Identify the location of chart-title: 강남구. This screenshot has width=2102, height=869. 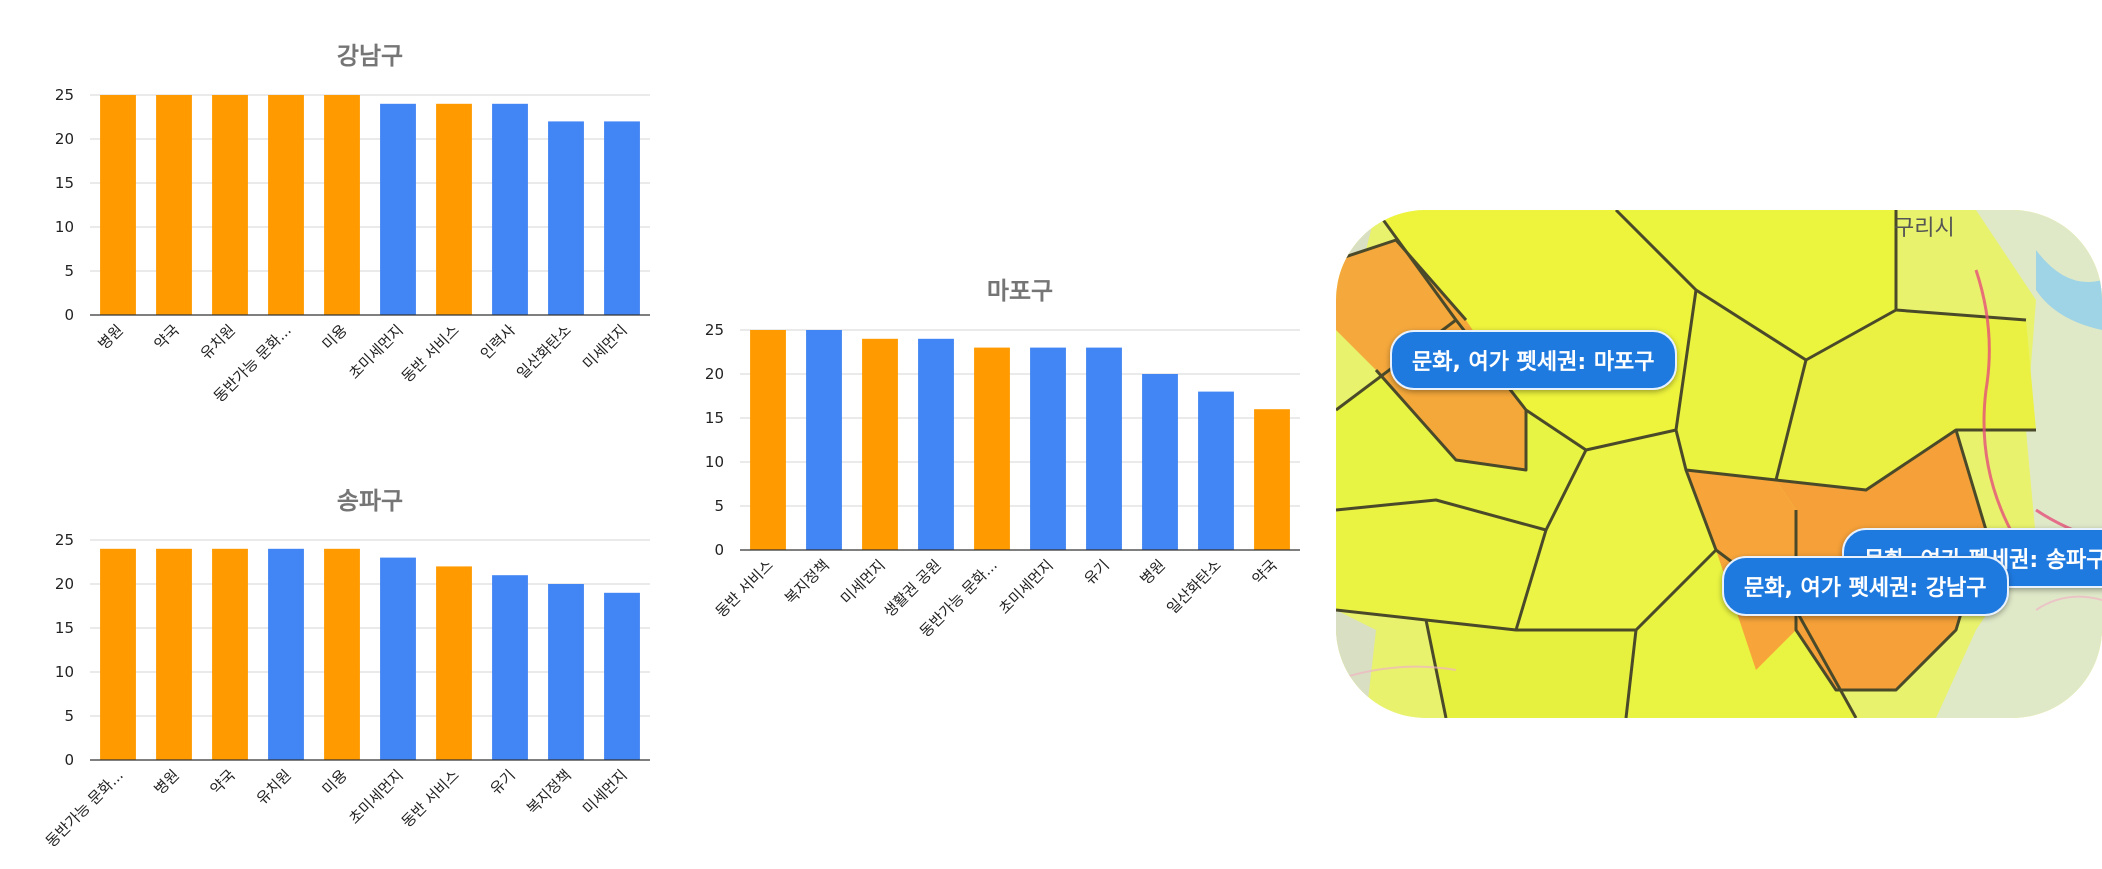
(370, 56).